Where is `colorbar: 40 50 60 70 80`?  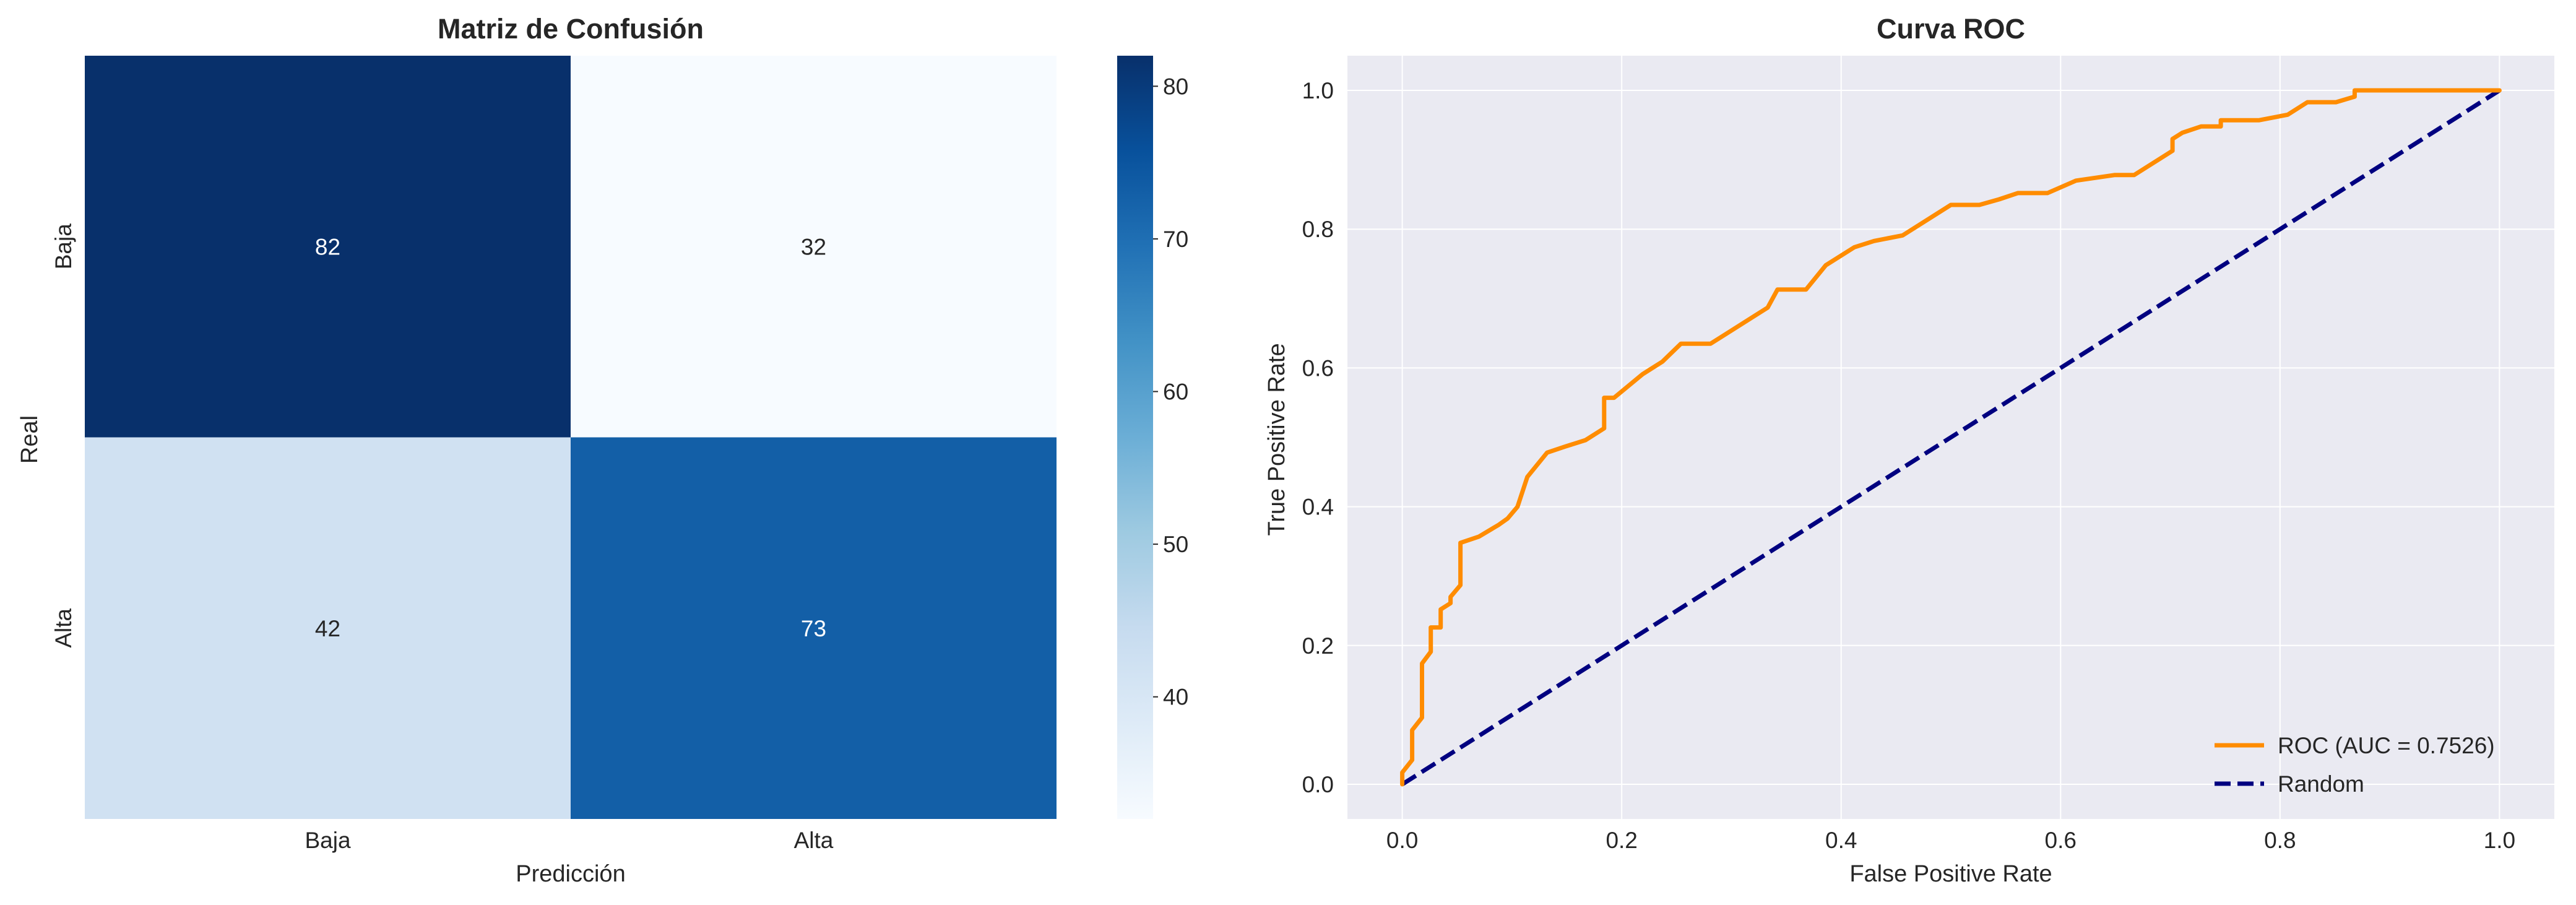 colorbar: 40 50 60 70 80 is located at coordinates (1152, 437).